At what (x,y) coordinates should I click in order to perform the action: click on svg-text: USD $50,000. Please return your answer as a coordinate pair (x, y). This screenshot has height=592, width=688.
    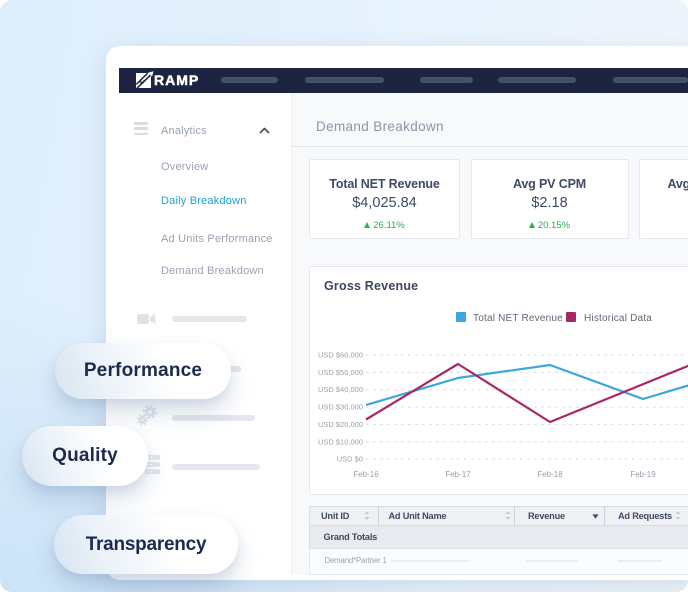
    Looking at the image, I should click on (340, 372).